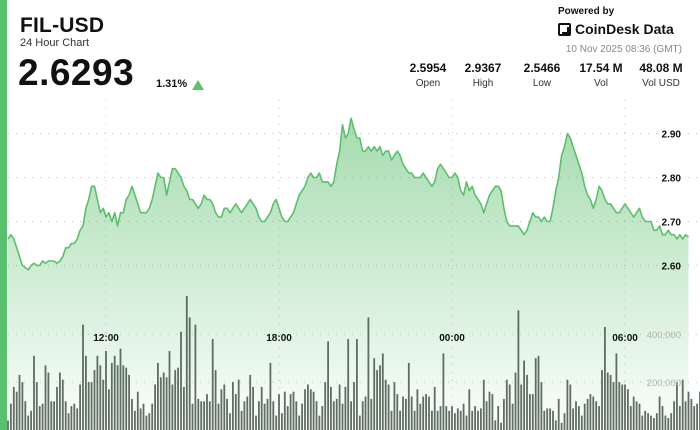 The image size is (700, 430). What do you see at coordinates (661, 83) in the screenshot?
I see `stat-label: Vol USD` at bounding box center [661, 83].